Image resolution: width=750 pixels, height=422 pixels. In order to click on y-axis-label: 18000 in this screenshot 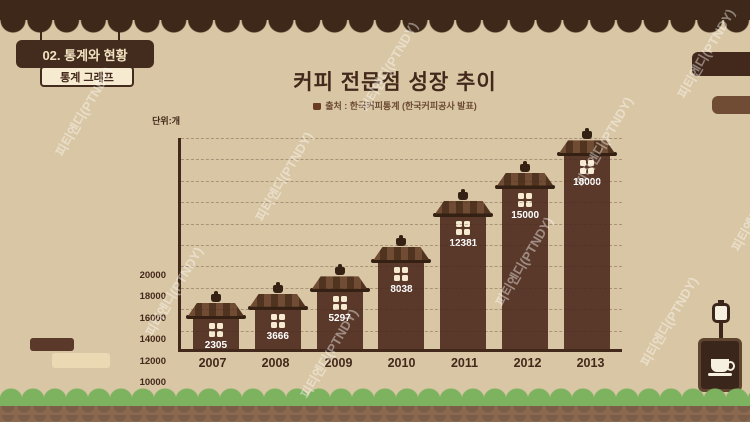, I will do `click(152, 297)`.